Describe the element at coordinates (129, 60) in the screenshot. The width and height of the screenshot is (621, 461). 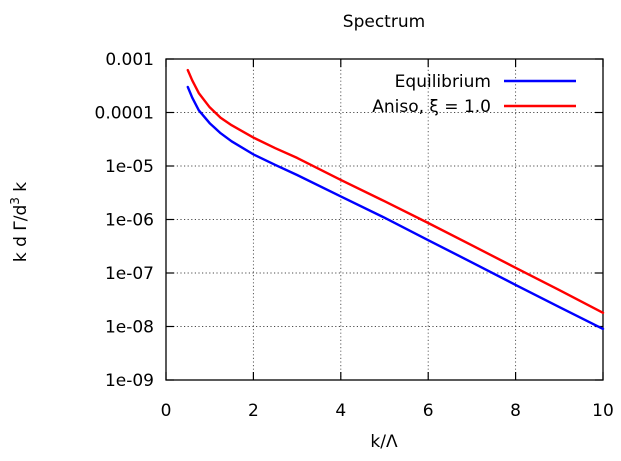
I see `y-tick-label: 0.001` at that location.